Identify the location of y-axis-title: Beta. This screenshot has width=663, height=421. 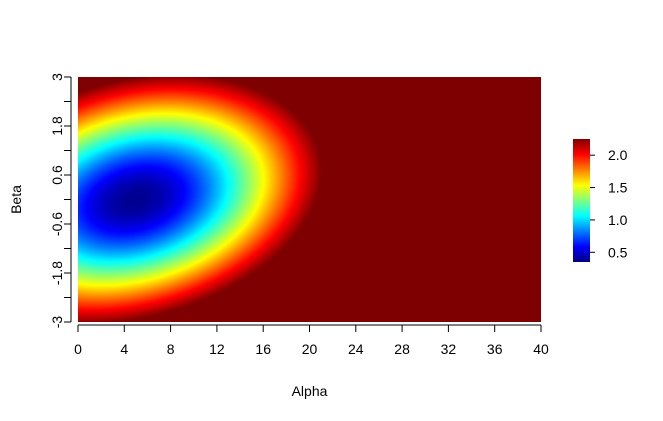
(16, 199).